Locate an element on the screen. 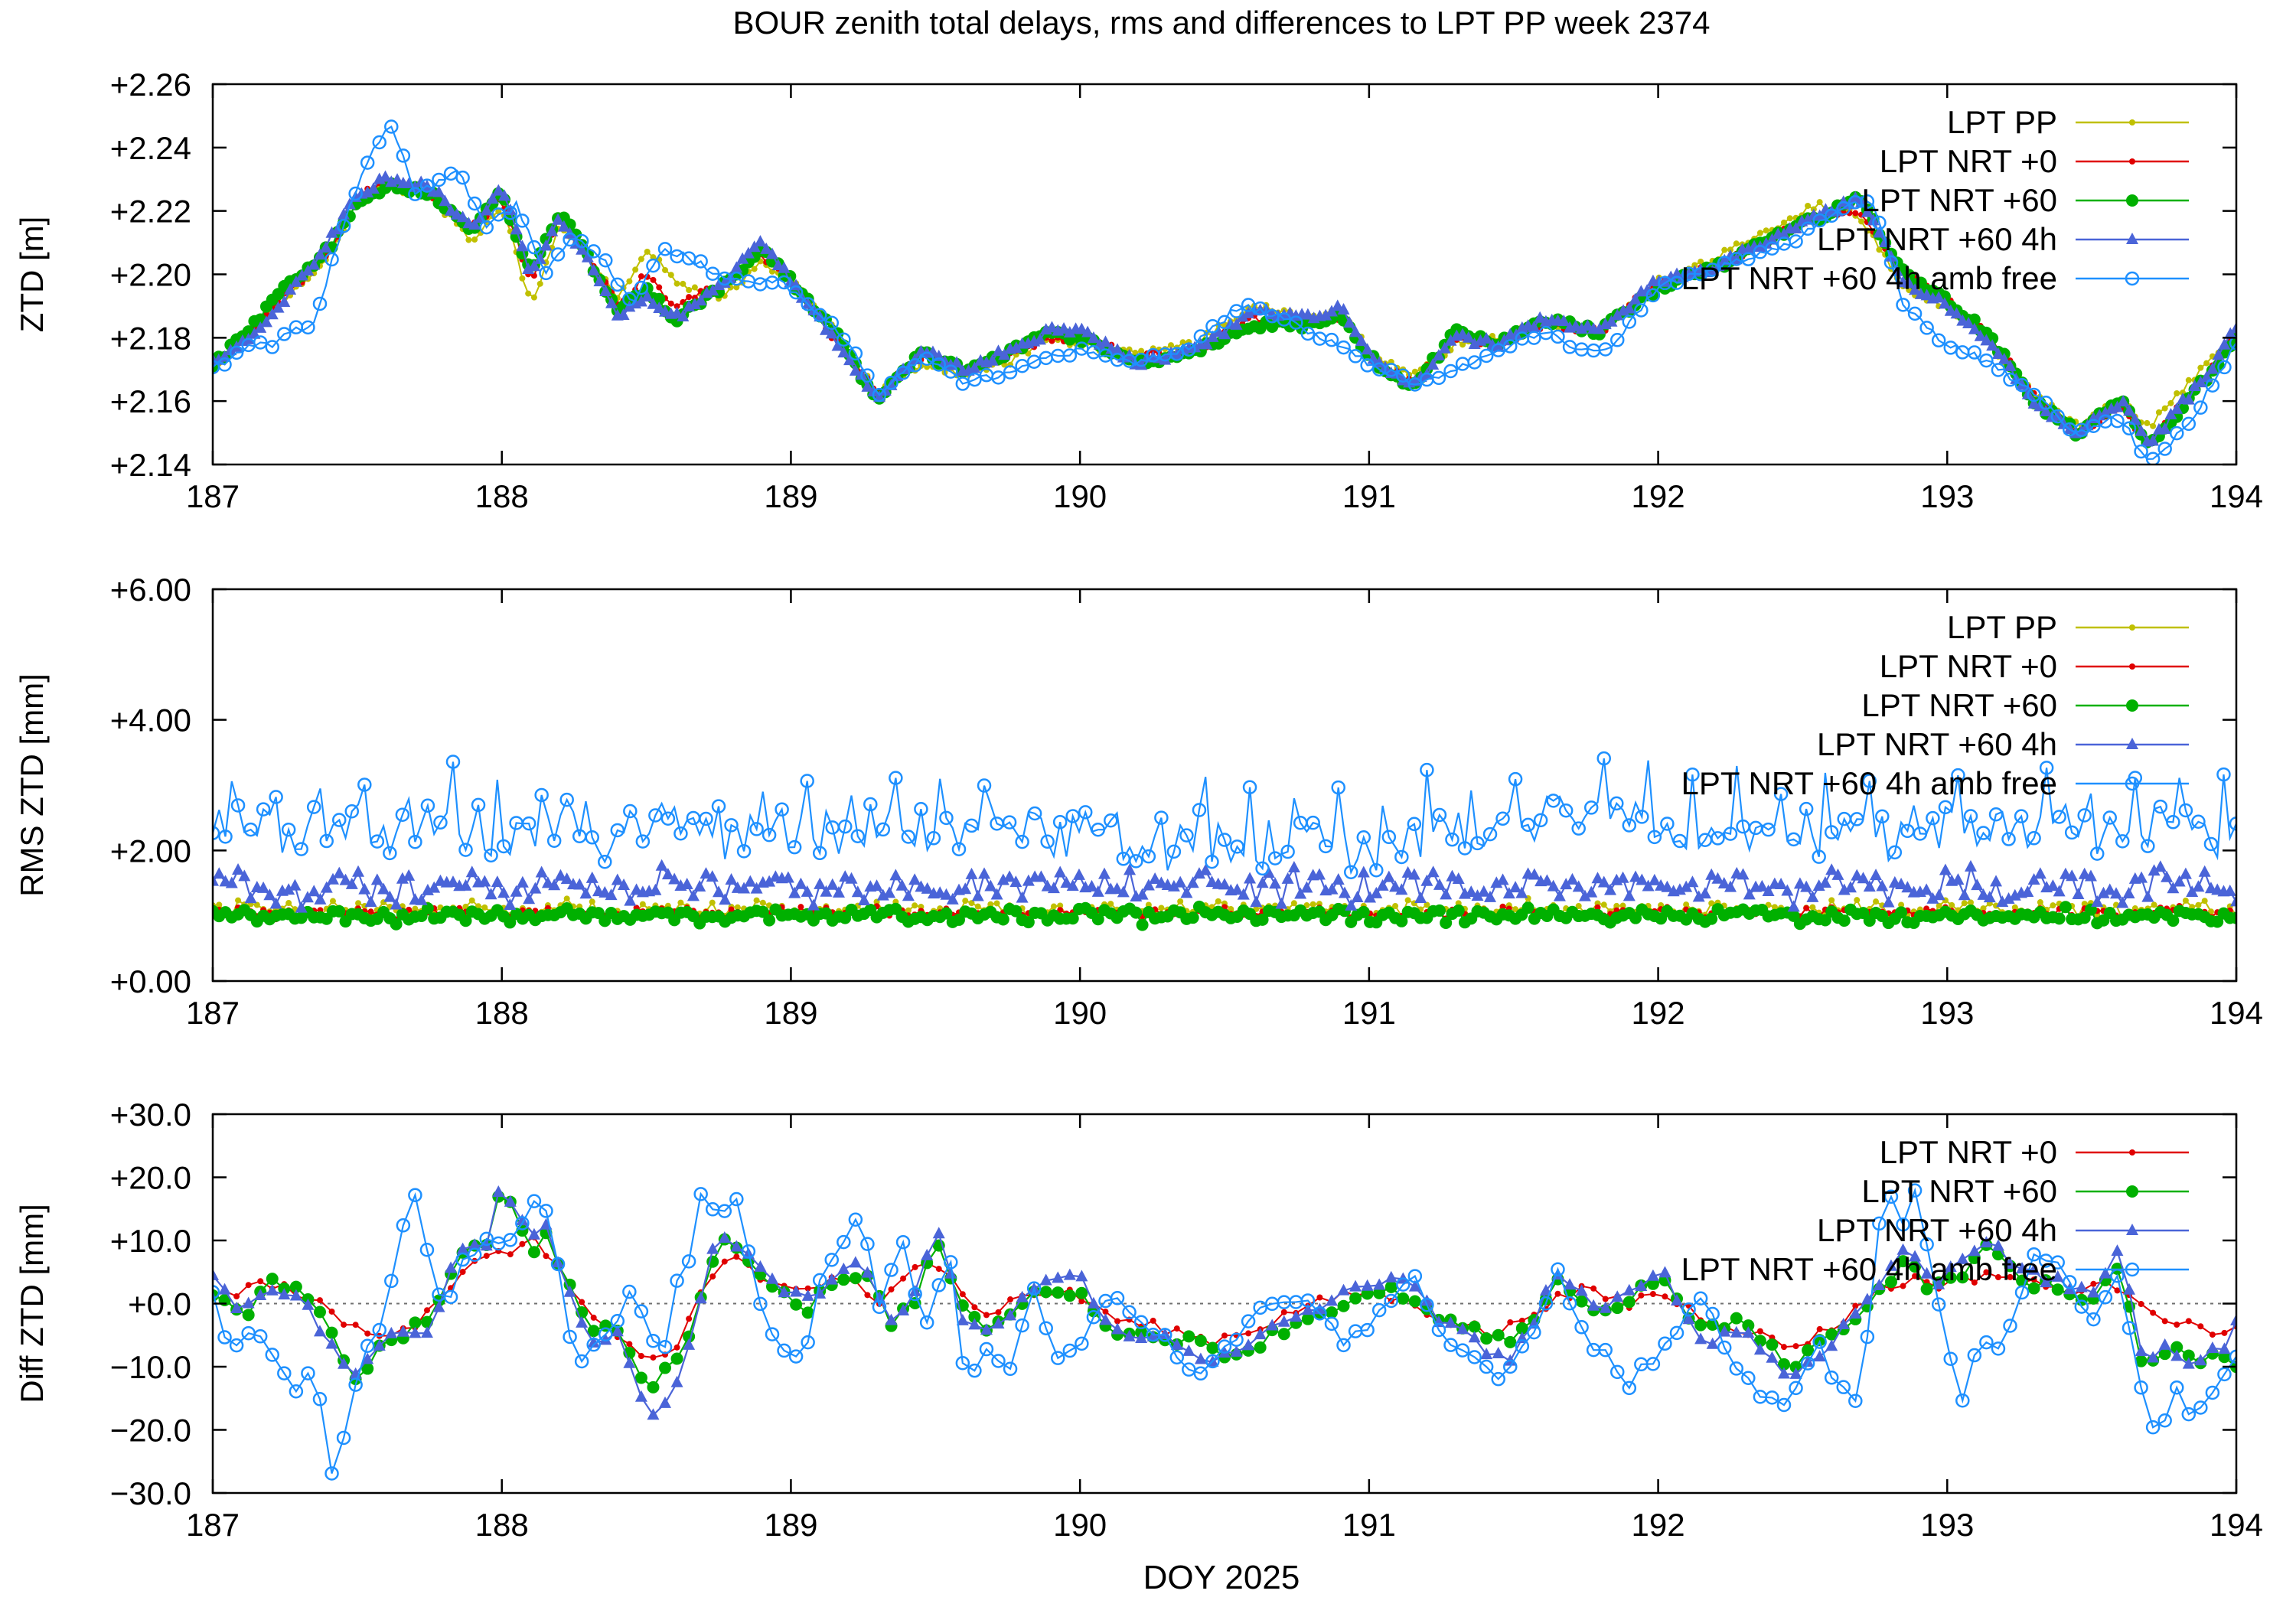 The image size is (2296, 1607). series-nrt60 is located at coordinates (1224, 915).